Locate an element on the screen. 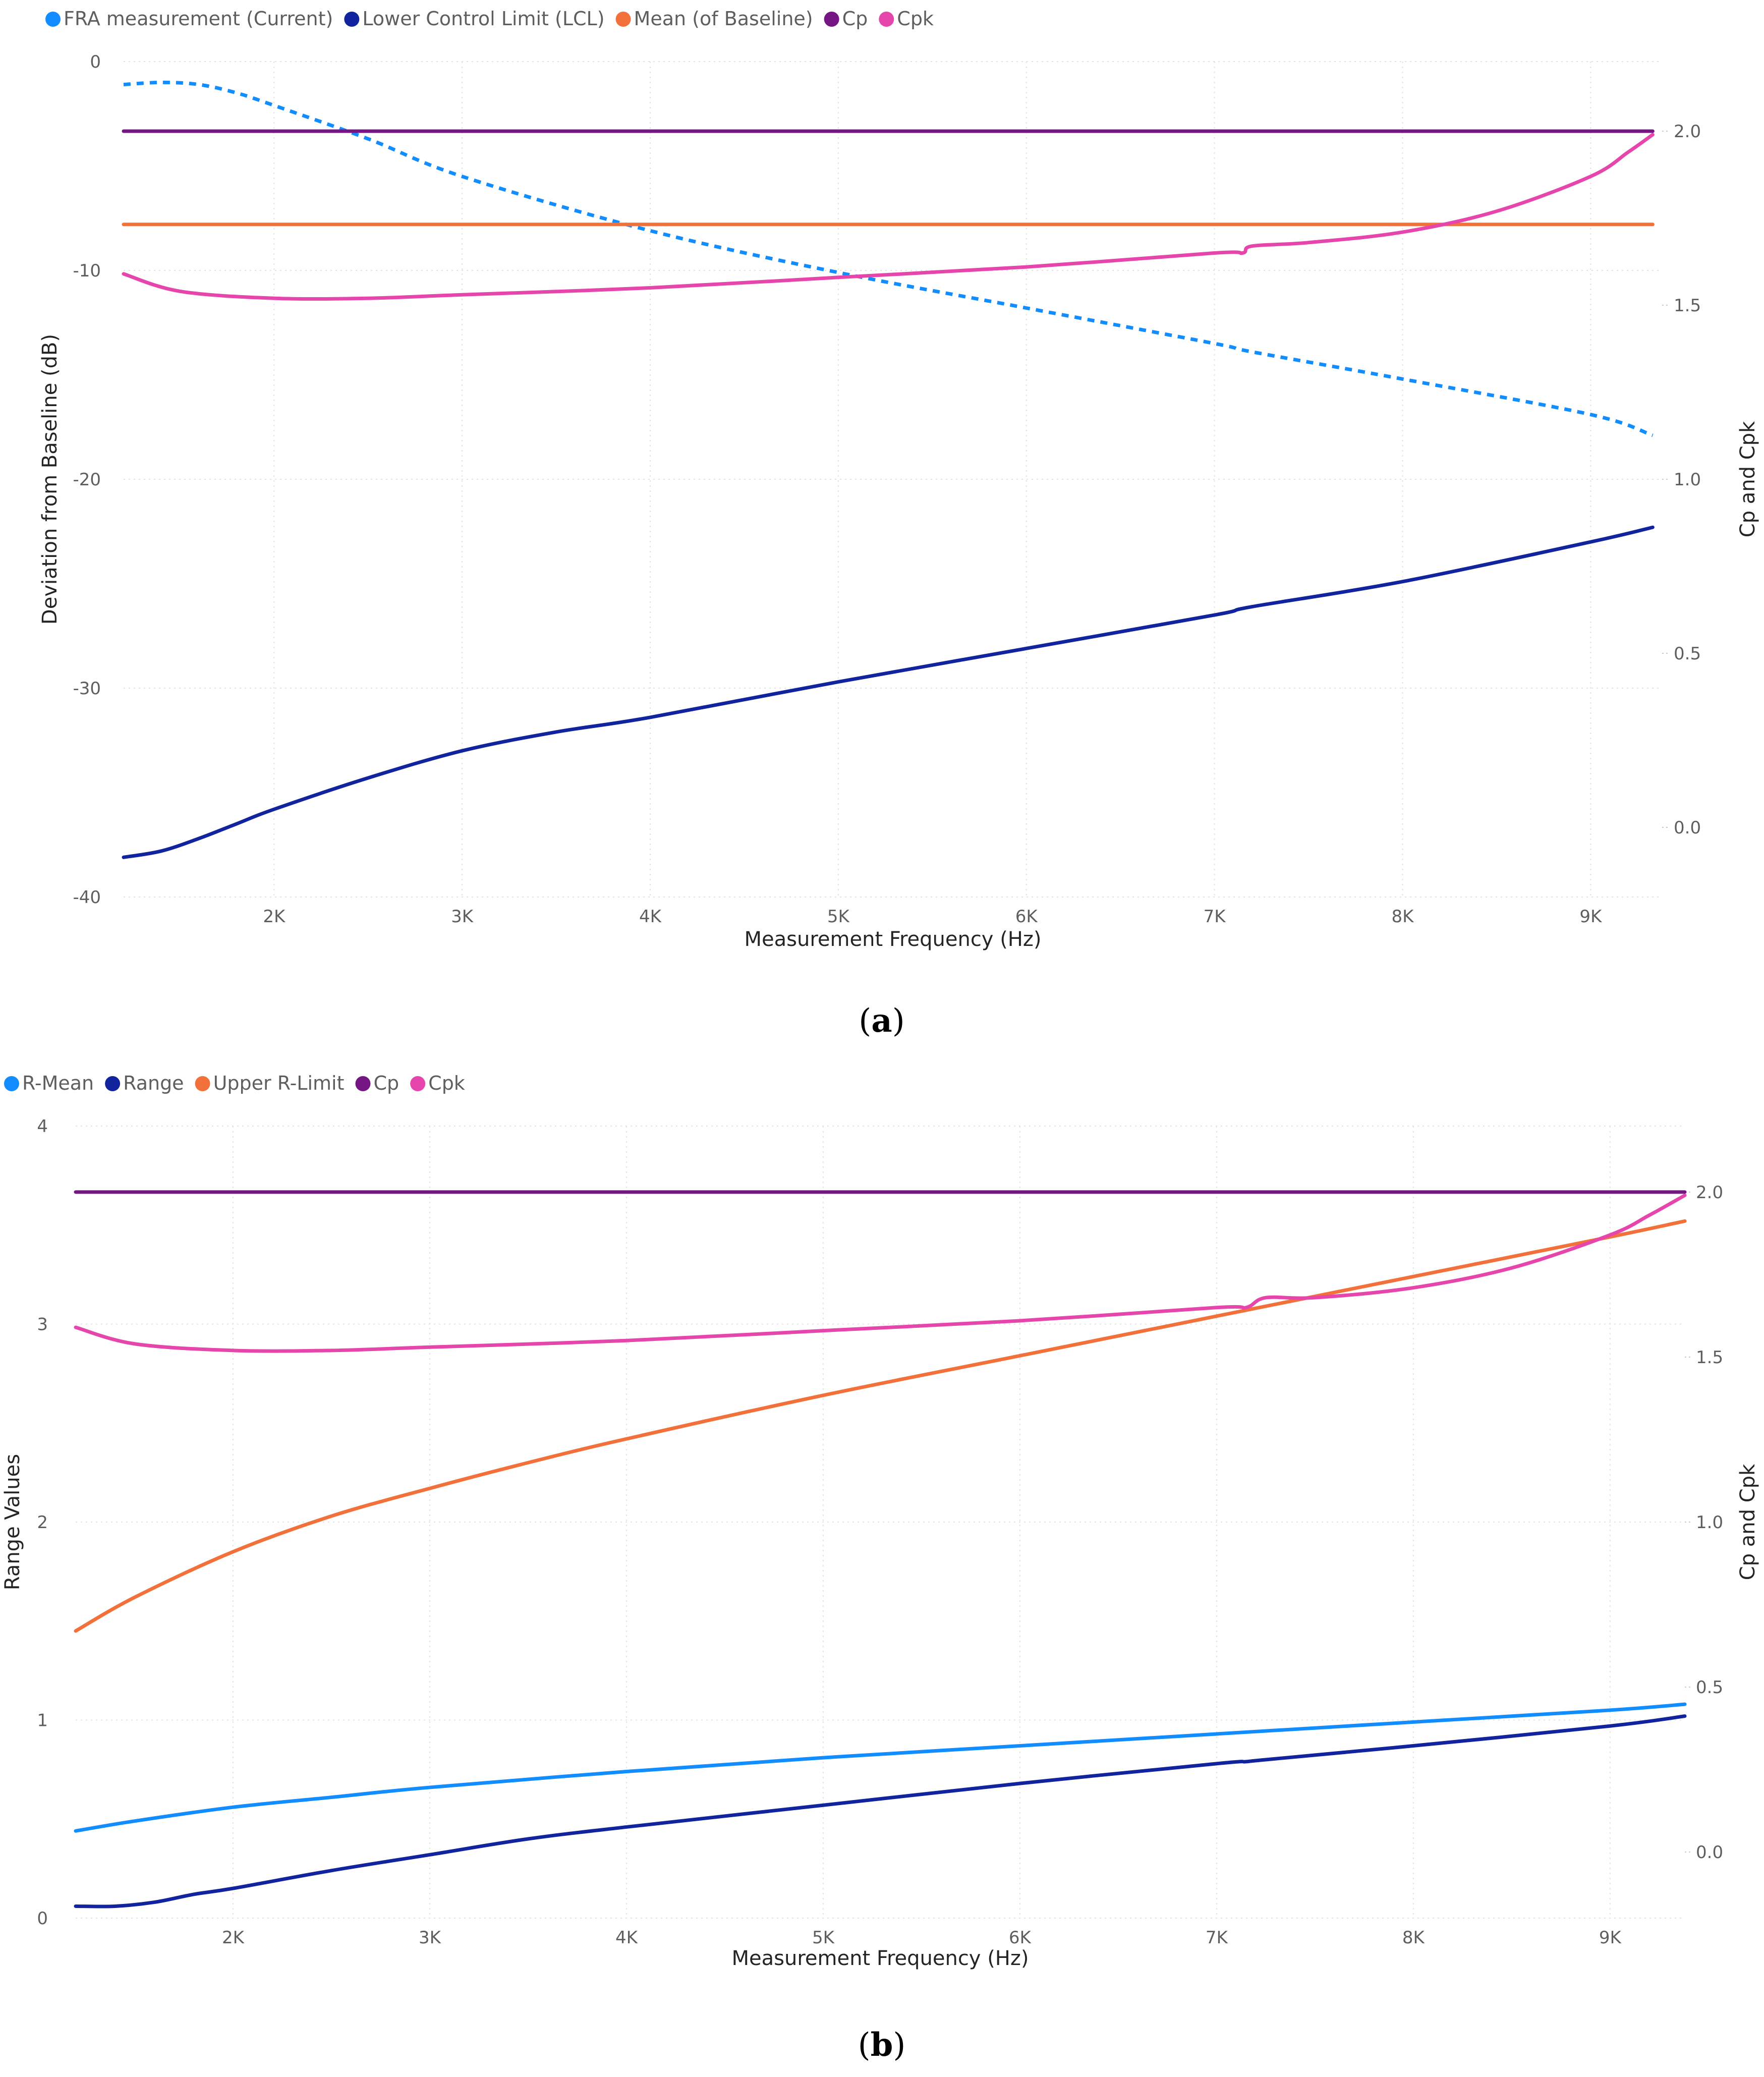 This screenshot has height=2077, width=1764. y-tick-label: 2 is located at coordinates (42, 1522).